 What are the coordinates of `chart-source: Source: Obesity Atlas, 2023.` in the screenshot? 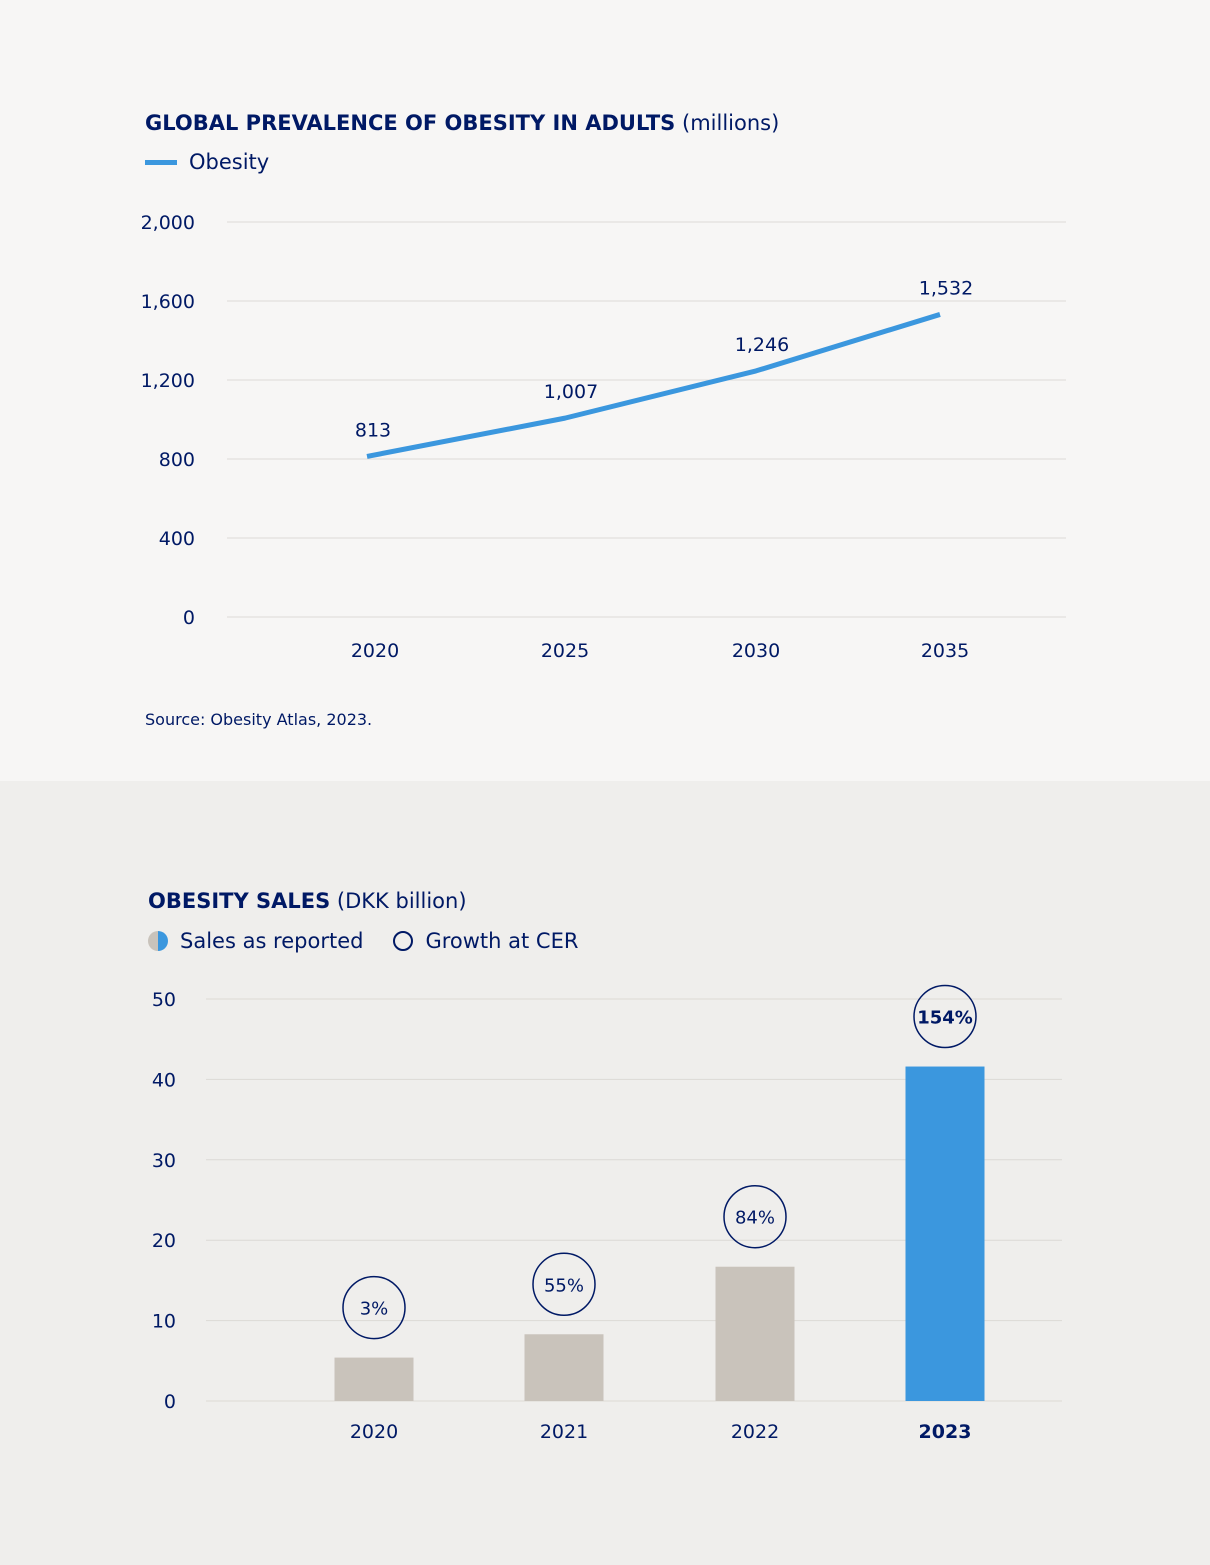 It's located at (259, 719).